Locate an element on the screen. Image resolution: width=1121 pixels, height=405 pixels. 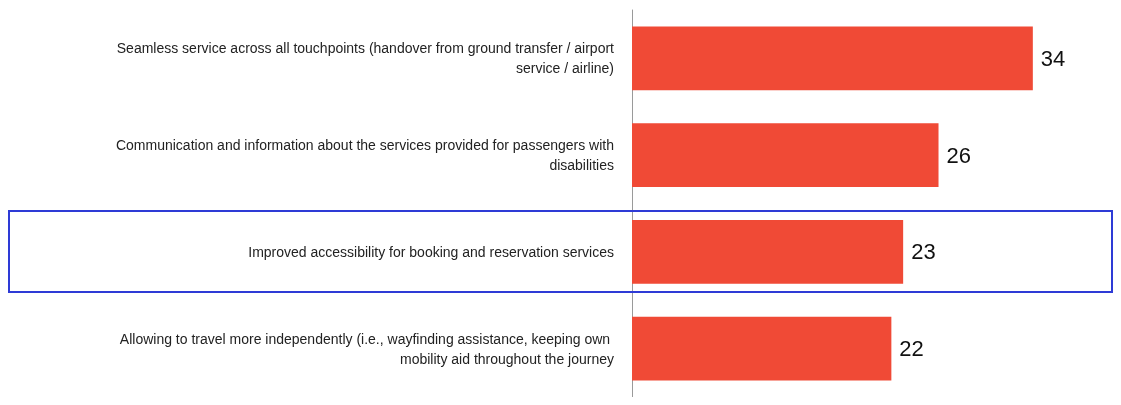
data-label: 34 is located at coordinates (1053, 58).